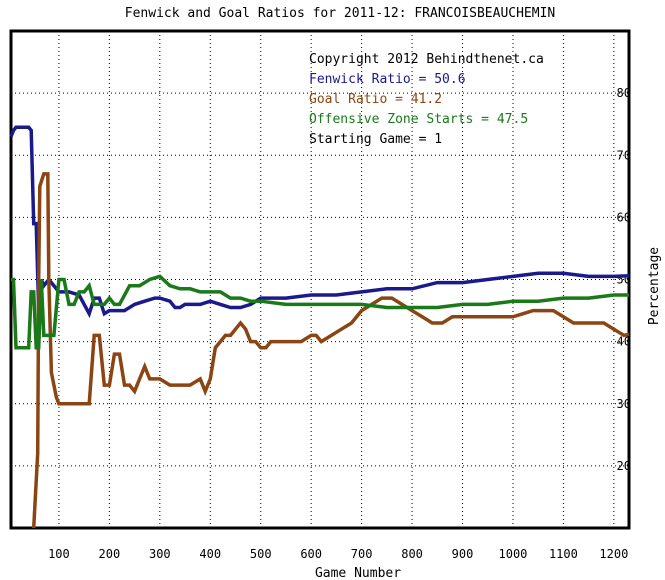 The image size is (665, 580). What do you see at coordinates (210, 554) in the screenshot?
I see `x-tick-label: 400` at bounding box center [210, 554].